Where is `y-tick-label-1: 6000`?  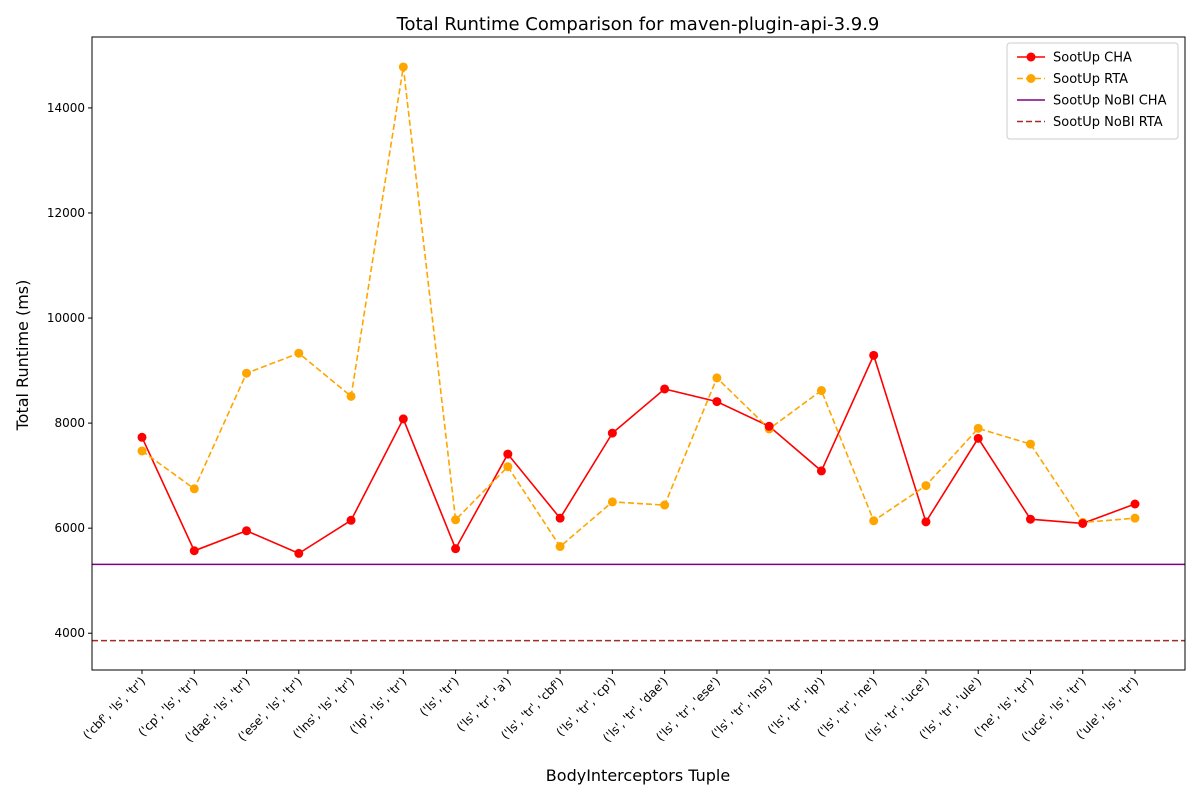
y-tick-label-1: 6000 is located at coordinates (69, 528).